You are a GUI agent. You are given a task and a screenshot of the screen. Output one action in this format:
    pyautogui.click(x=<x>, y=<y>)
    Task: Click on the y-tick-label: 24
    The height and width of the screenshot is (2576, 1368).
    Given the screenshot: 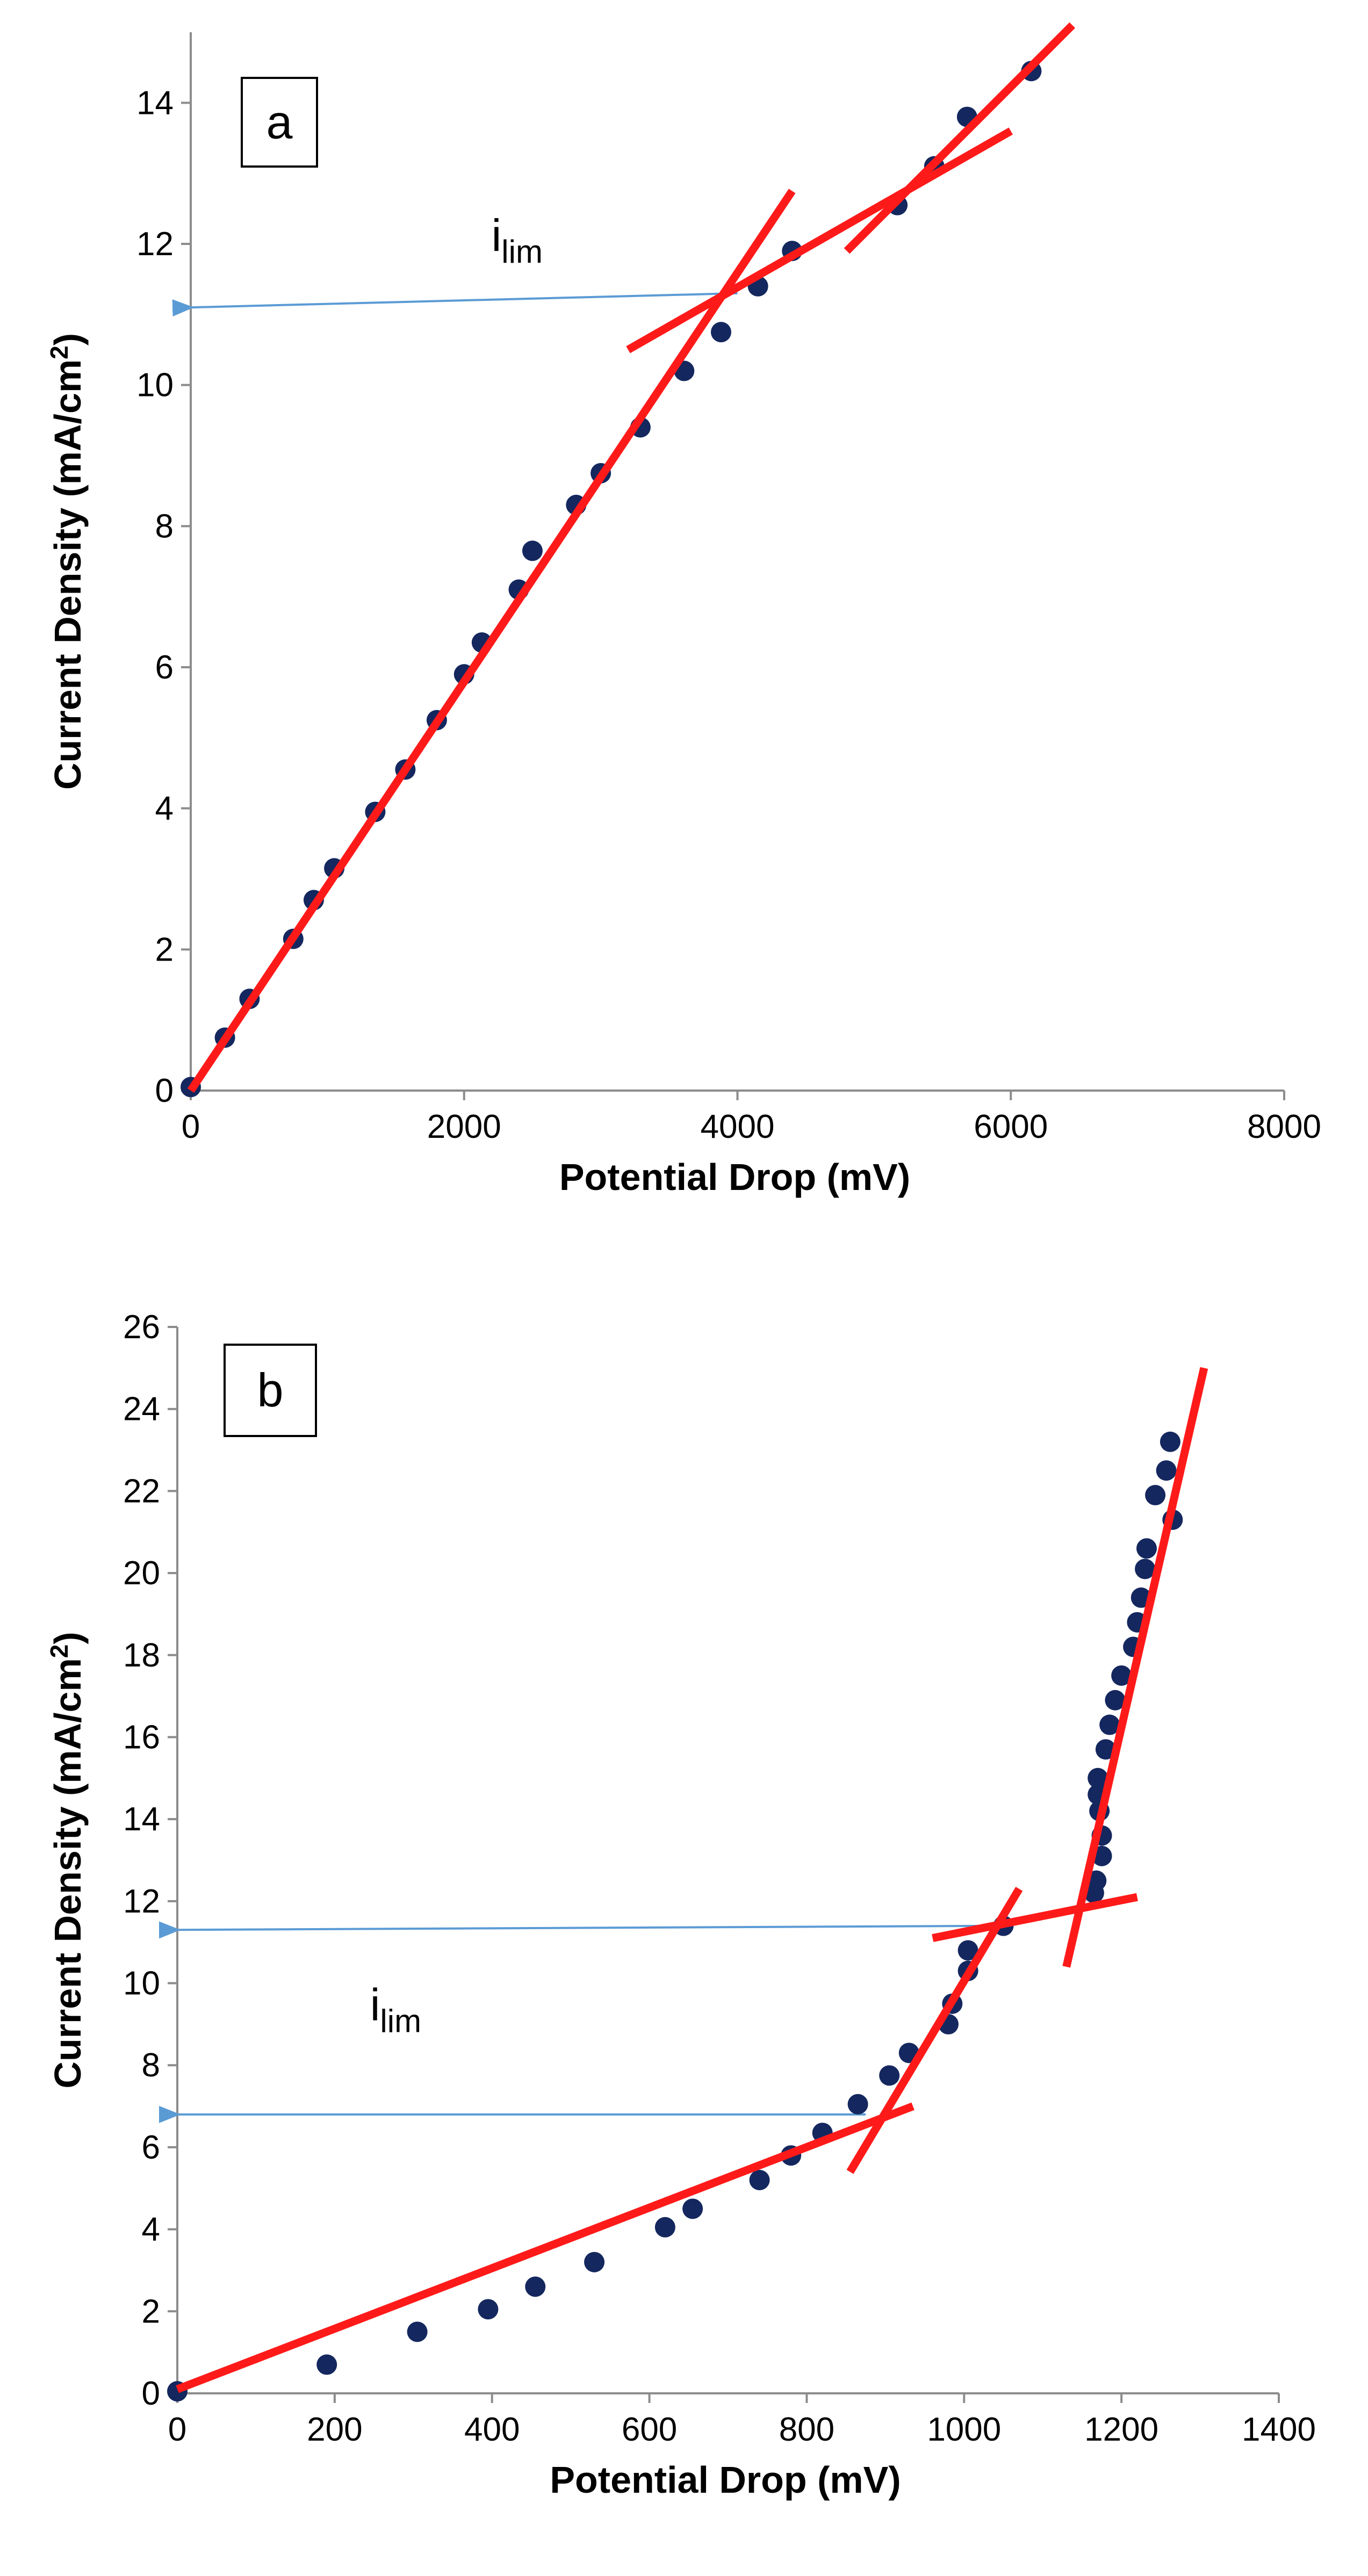 What is the action you would take?
    pyautogui.click(x=141, y=1410)
    